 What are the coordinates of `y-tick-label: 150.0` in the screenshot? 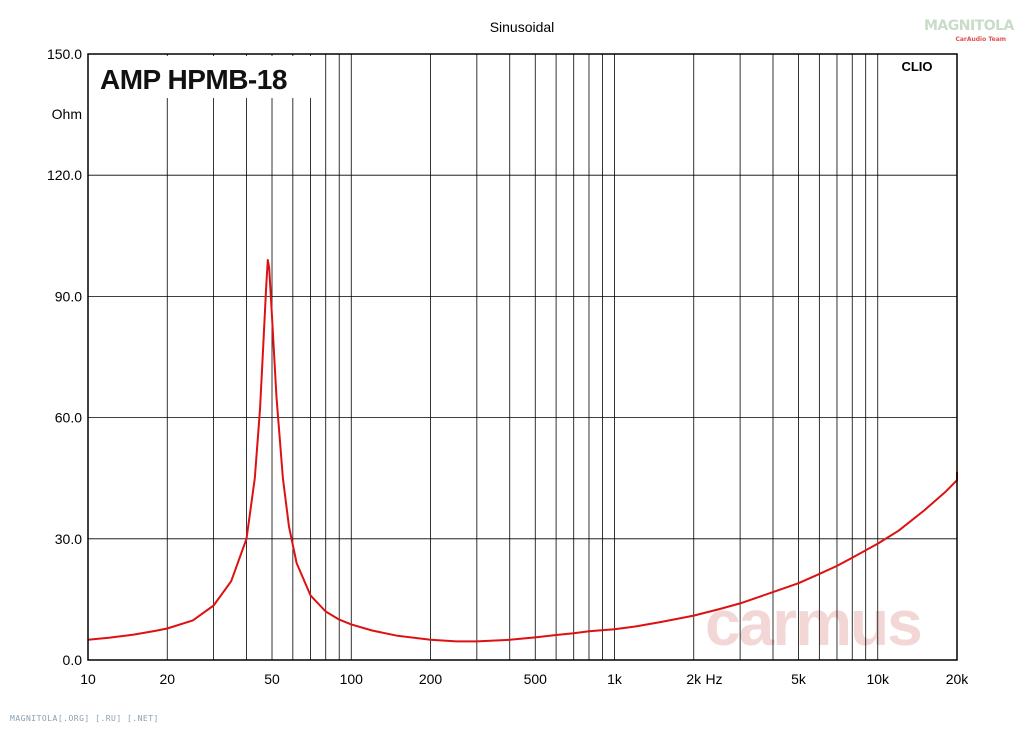 It's located at (64, 54).